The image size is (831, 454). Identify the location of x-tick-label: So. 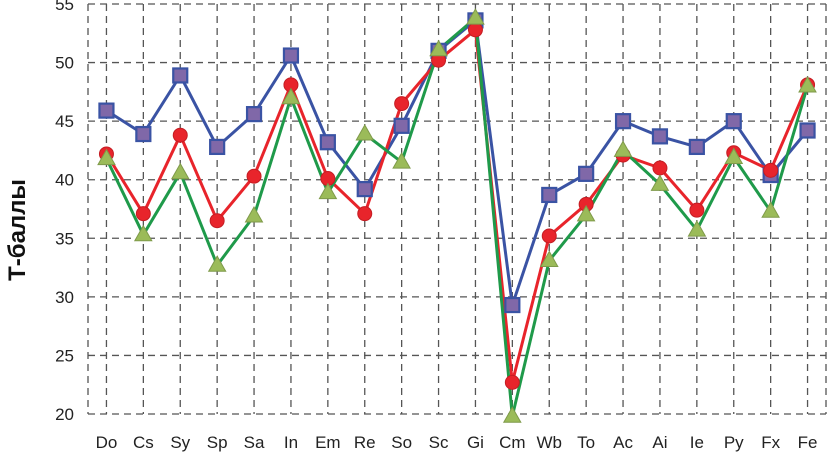
(401, 442).